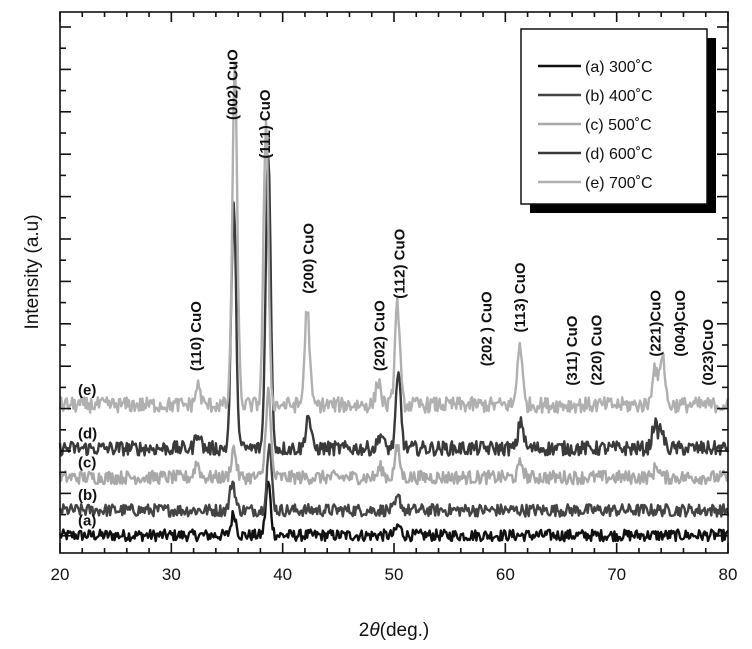  Describe the element at coordinates (486, 328) in the screenshot. I see `peak-label: (202 ) CuO` at that location.